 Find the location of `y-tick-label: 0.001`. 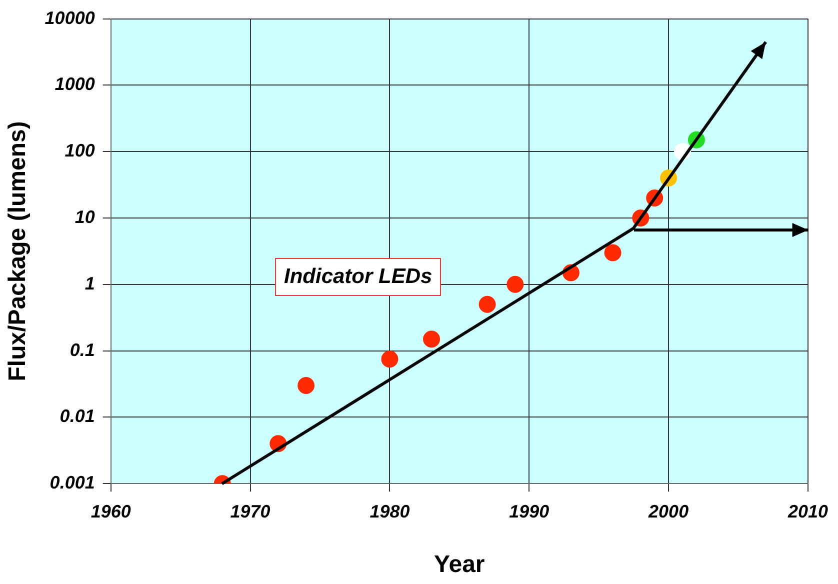

y-tick-label: 0.001 is located at coordinates (72, 482).